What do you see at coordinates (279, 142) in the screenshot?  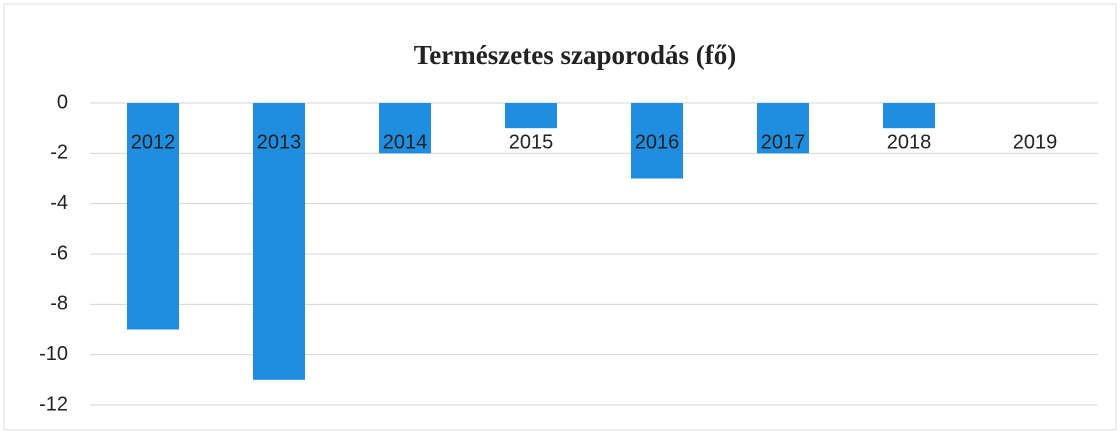 I see `x-tick-label: 2013` at bounding box center [279, 142].